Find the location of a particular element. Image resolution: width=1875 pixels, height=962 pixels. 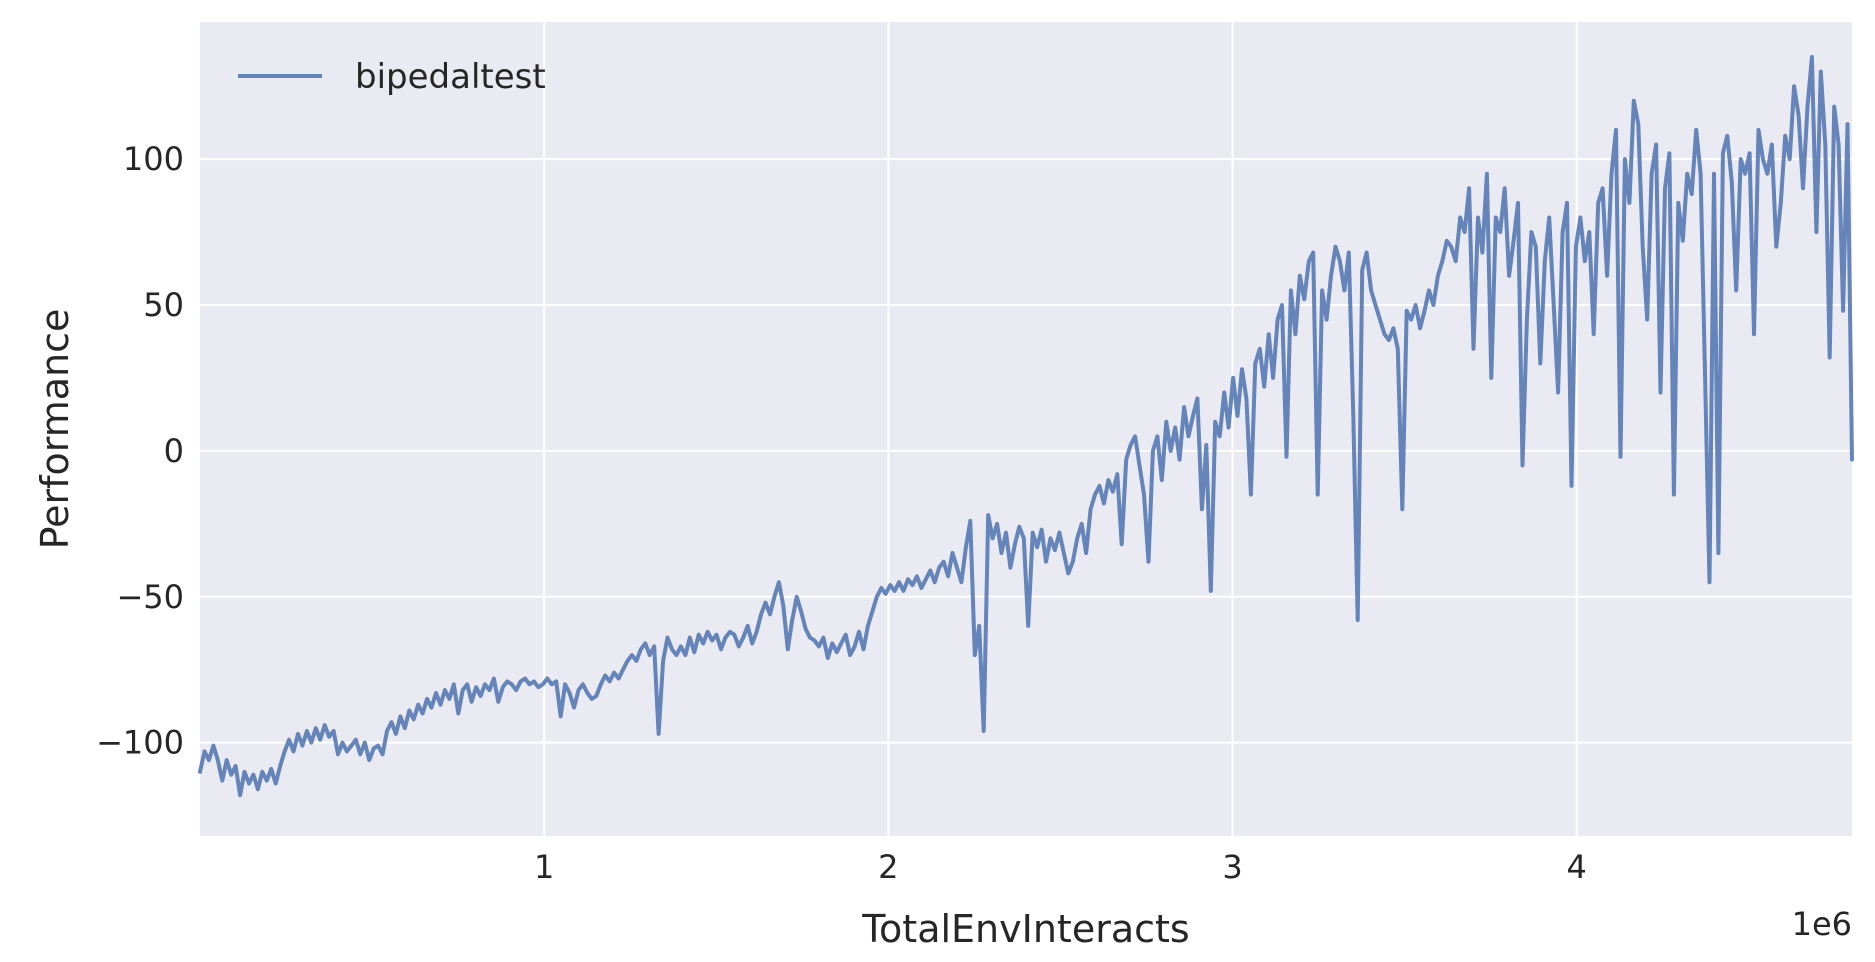

x-multiplier-label: 1e6 is located at coordinates (1822, 924).